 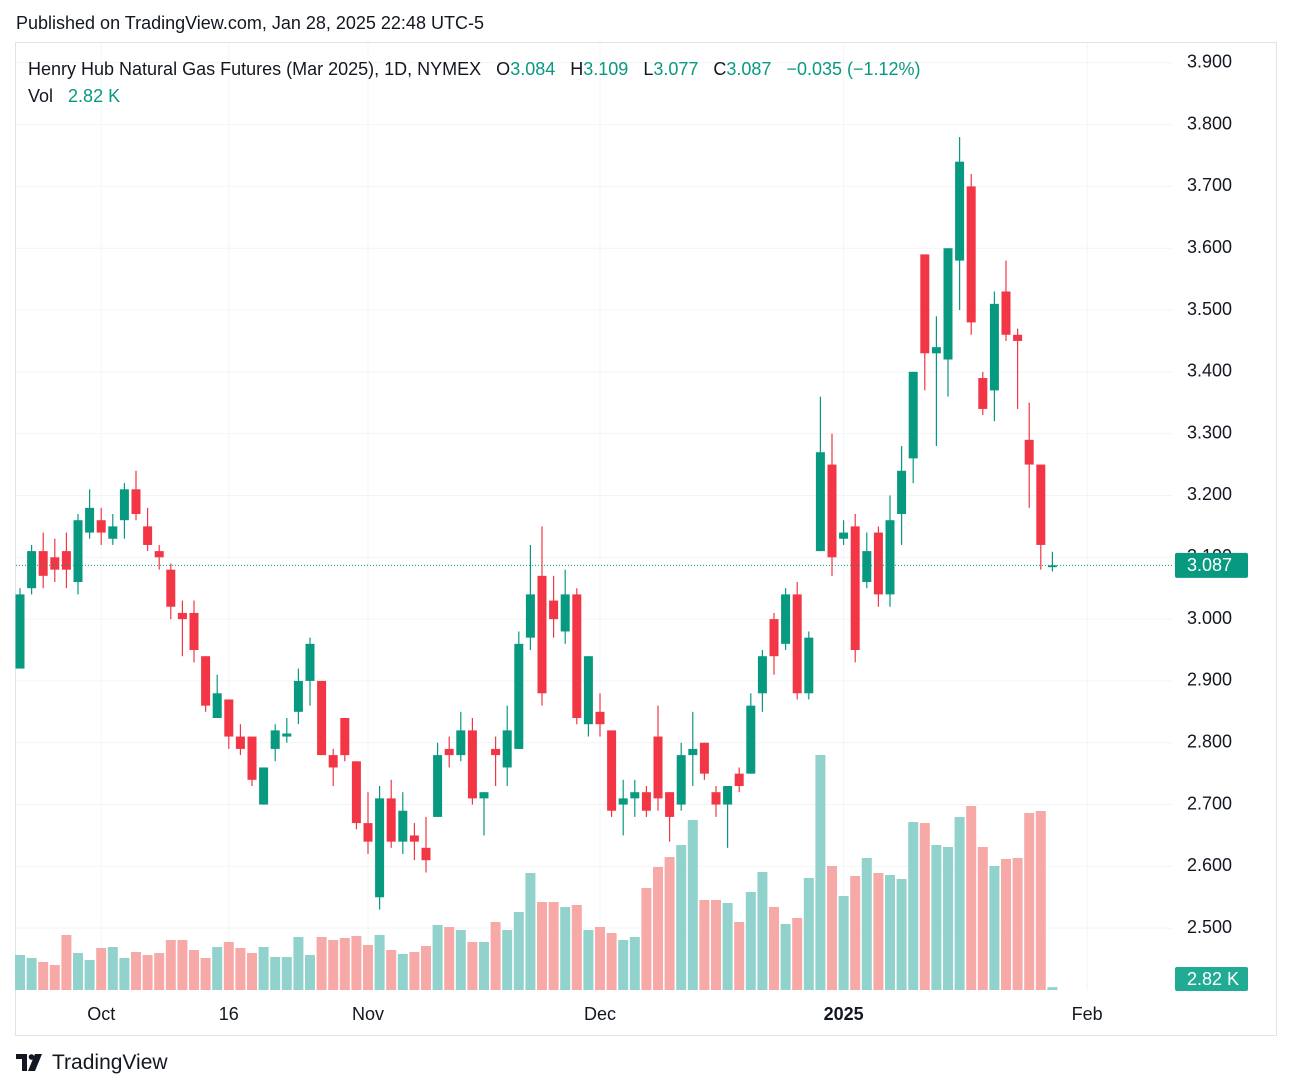 What do you see at coordinates (368, 1014) in the screenshot?
I see `x-tick-label: Nov` at bounding box center [368, 1014].